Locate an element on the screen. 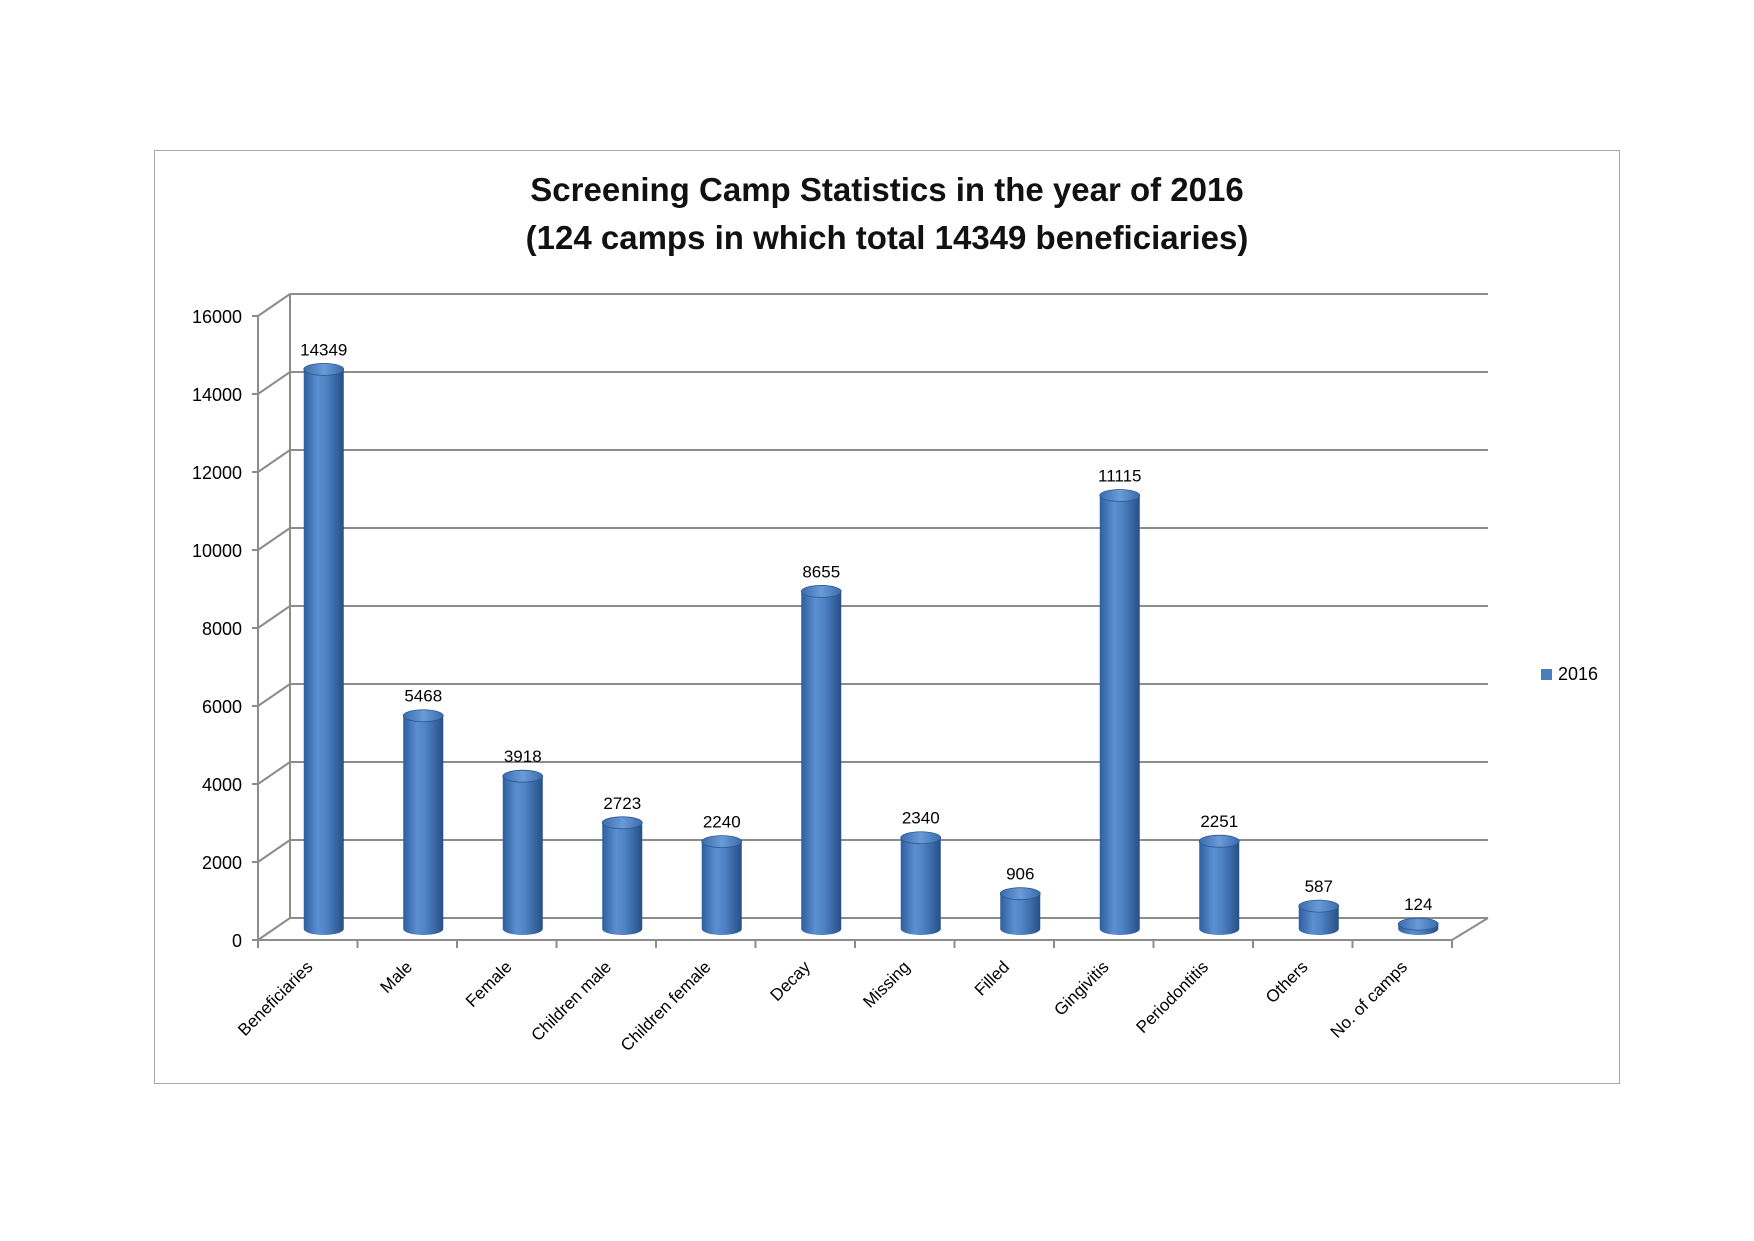 This screenshot has height=1241, width=1754. data-label: 8655 is located at coordinates (821, 571).